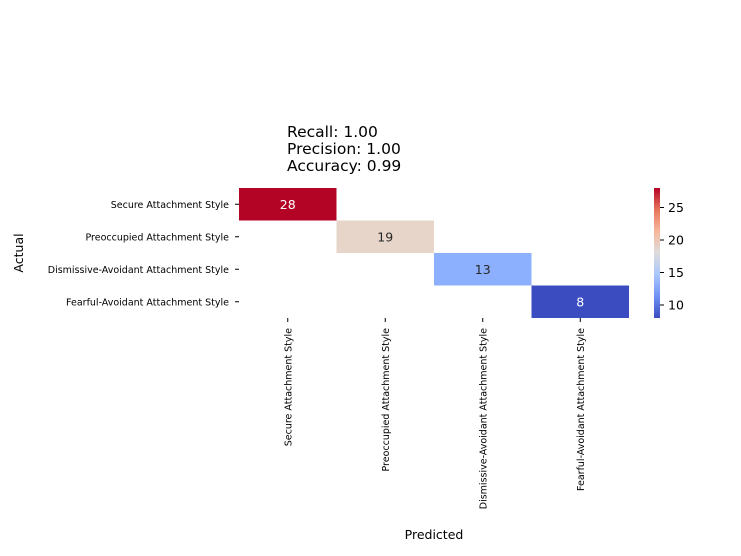  I want to click on accuracy-text: Accuracy: 0.99, so click(344, 166).